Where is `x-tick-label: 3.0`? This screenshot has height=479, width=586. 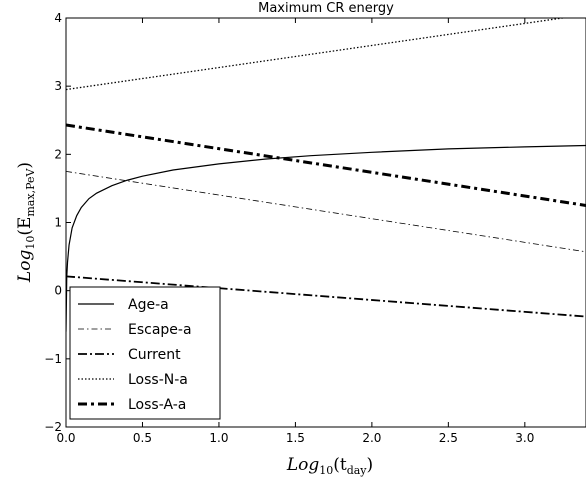 x-tick-label: 3.0 is located at coordinates (524, 438).